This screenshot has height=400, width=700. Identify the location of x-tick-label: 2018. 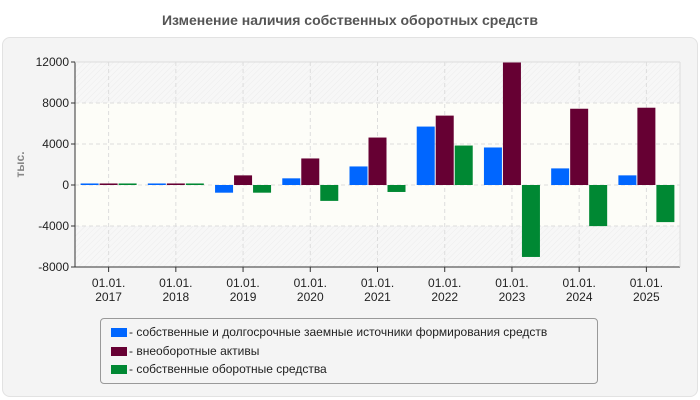
(175, 297).